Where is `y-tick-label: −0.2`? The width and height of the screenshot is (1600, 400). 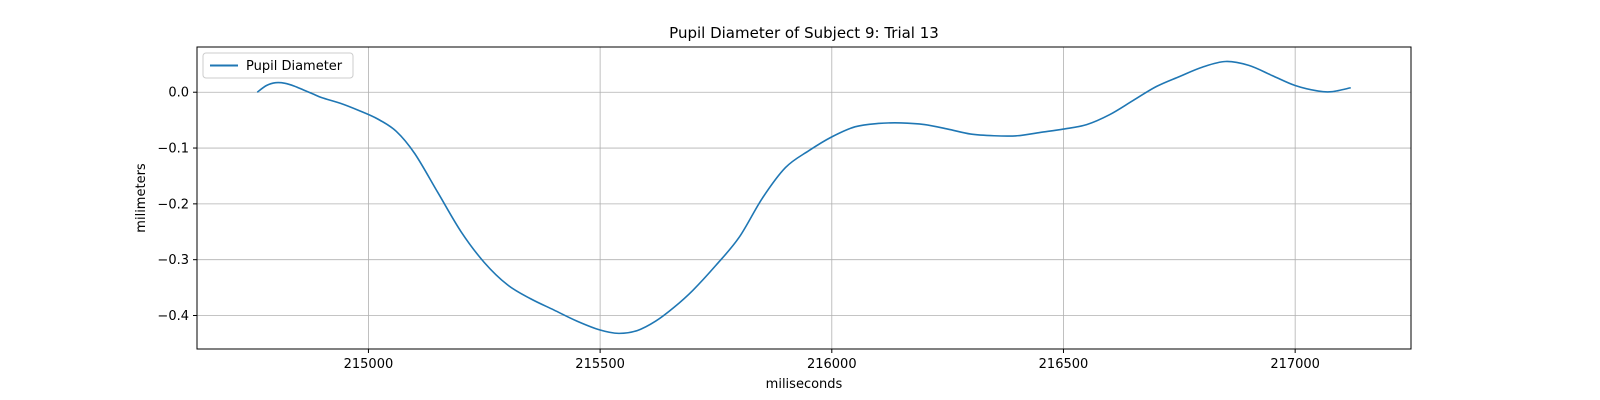 y-tick-label: −0.2 is located at coordinates (173, 204).